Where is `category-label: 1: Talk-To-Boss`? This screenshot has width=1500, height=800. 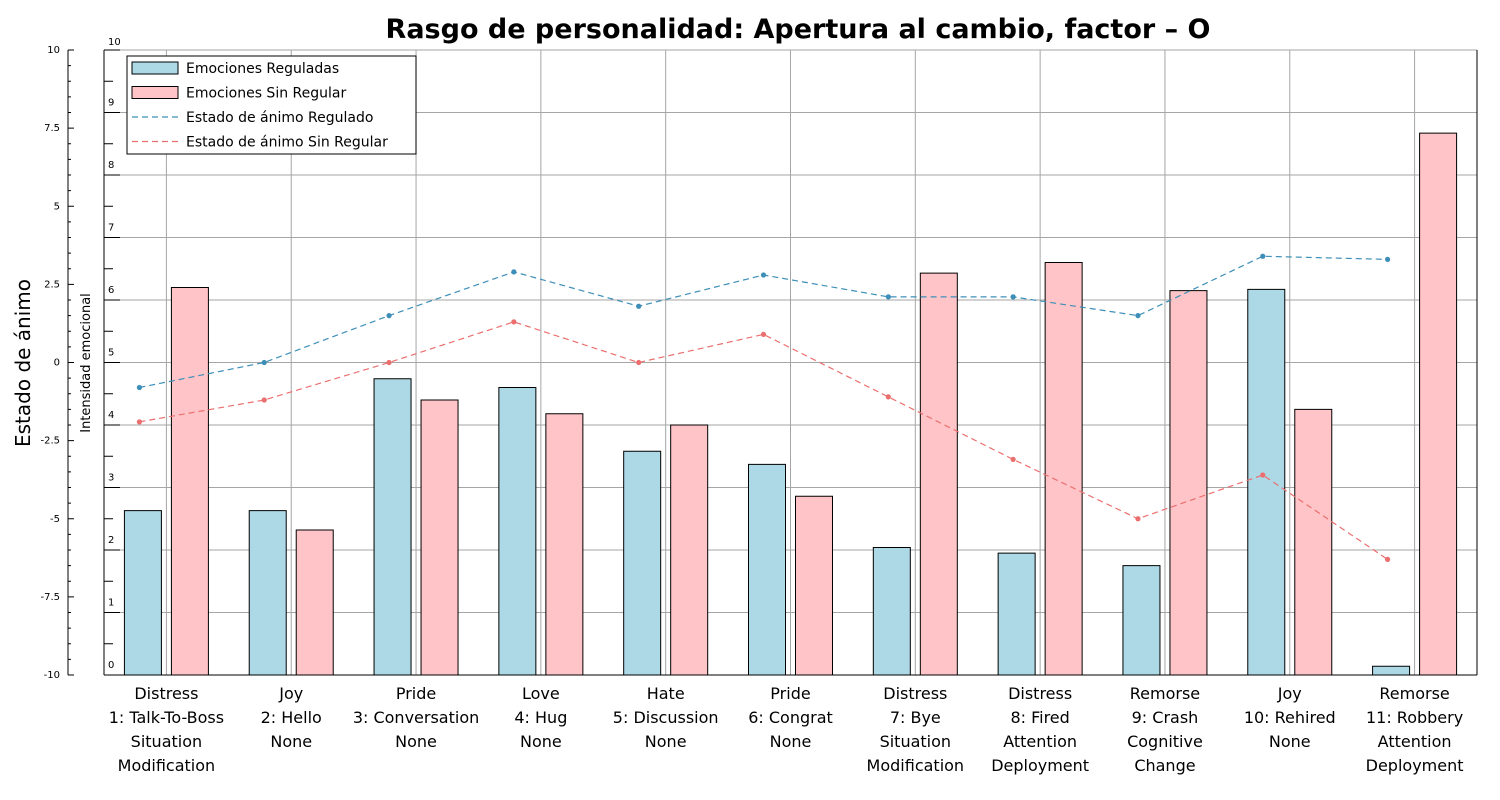
category-label: 1: Talk-To-Boss is located at coordinates (166, 717).